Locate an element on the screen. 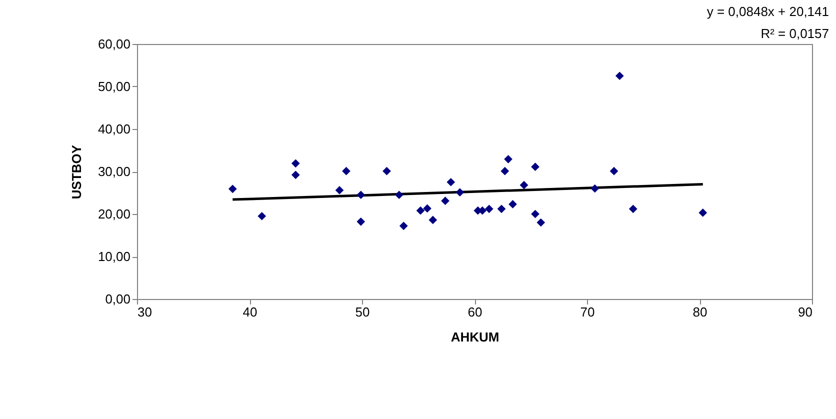  y-tick-label: 60,00 is located at coordinates (114, 44).